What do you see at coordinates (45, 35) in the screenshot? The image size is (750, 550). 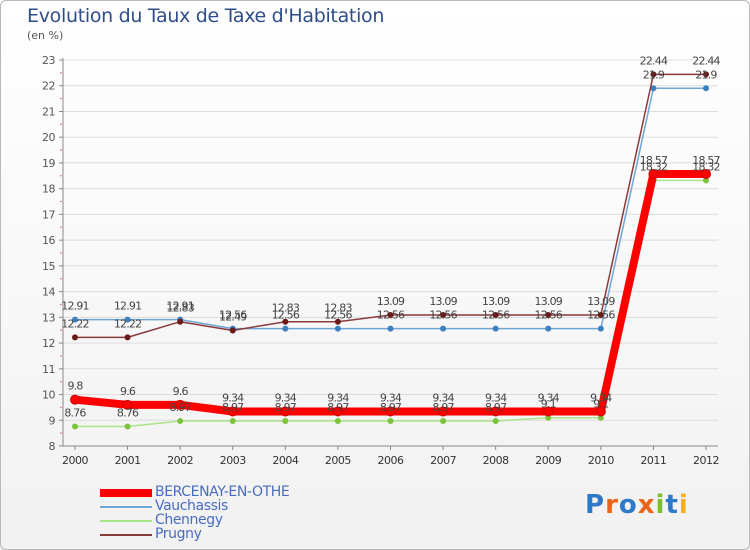 I see `chart-unit: (en %)` at bounding box center [45, 35].